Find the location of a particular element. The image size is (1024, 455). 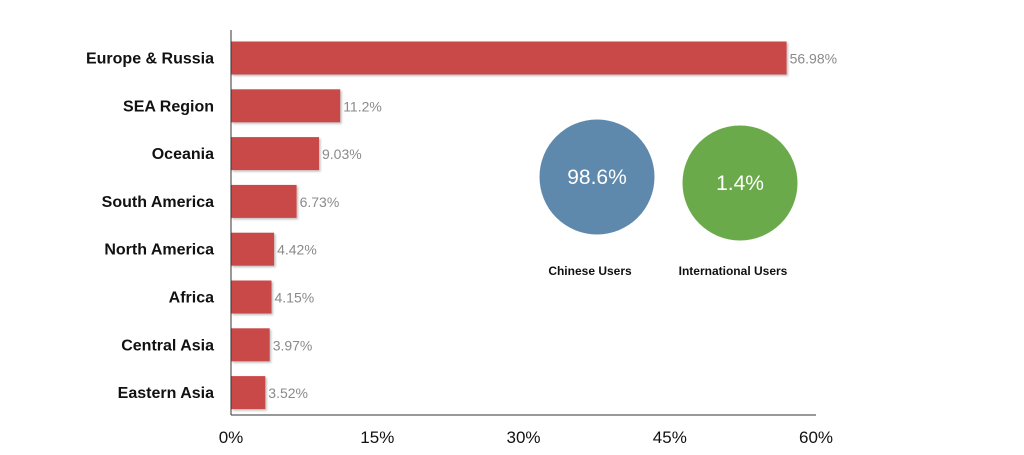

category-label: Oceania is located at coordinates (183, 154).